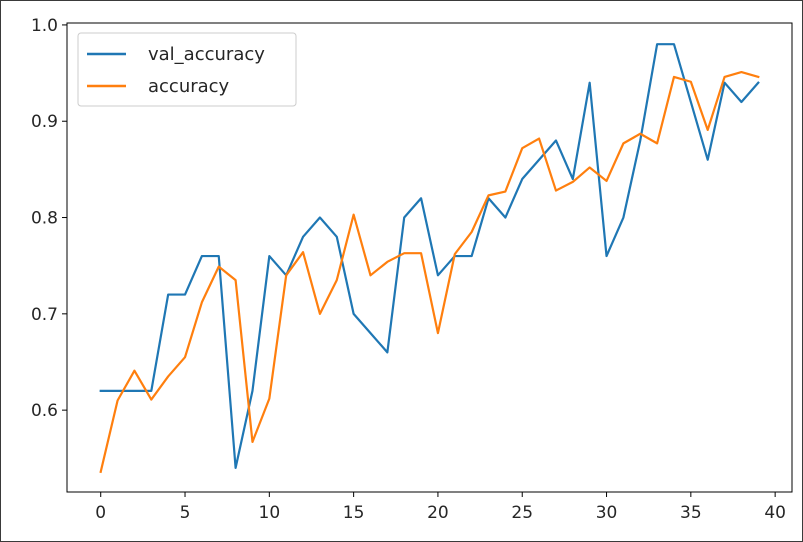 This screenshot has height=542, width=803. I want to click on x-tick-label: 15, so click(354, 513).